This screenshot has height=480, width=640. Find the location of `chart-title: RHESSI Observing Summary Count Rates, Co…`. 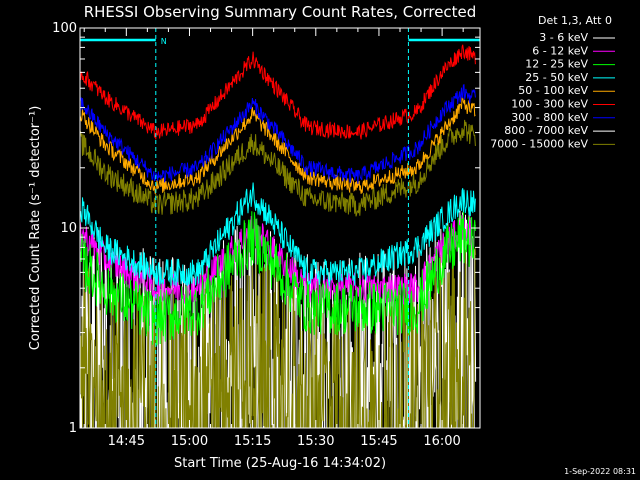

chart-title: RHESSI Observing Summary Count Rates, Co… is located at coordinates (280, 12).